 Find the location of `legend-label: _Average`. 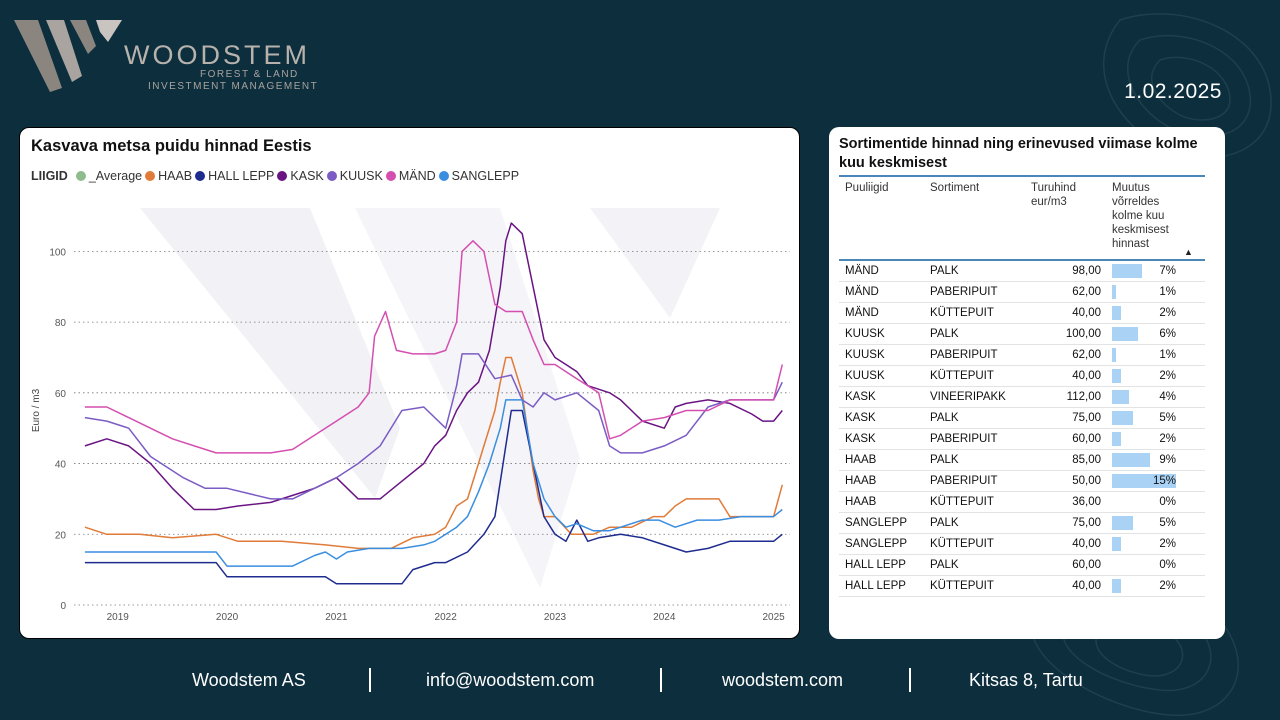

legend-label: _Average is located at coordinates (115, 176).